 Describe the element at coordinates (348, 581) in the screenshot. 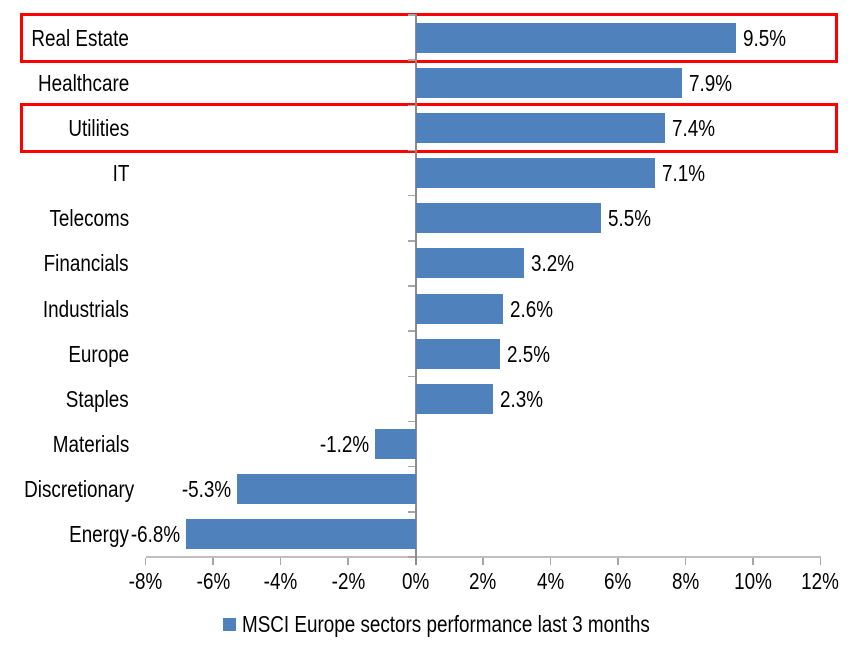

I see `x-axis-tick-label: -2%` at that location.